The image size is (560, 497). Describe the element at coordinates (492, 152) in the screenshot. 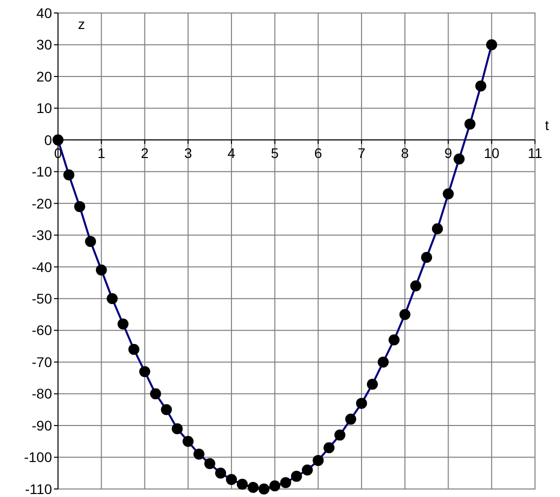

I see `x-tick-label: 10` at that location.